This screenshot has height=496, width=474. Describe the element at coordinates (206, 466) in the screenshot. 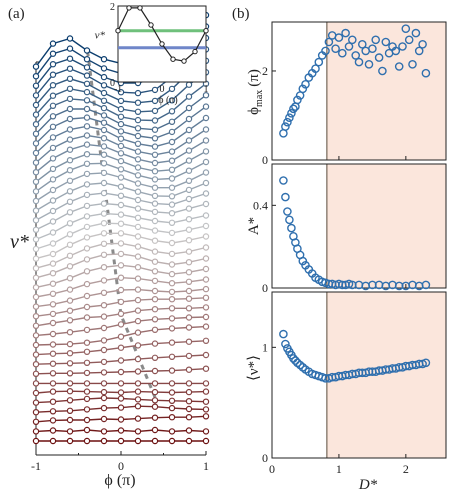

I see `panel-a-x-tick-label: 1` at that location.